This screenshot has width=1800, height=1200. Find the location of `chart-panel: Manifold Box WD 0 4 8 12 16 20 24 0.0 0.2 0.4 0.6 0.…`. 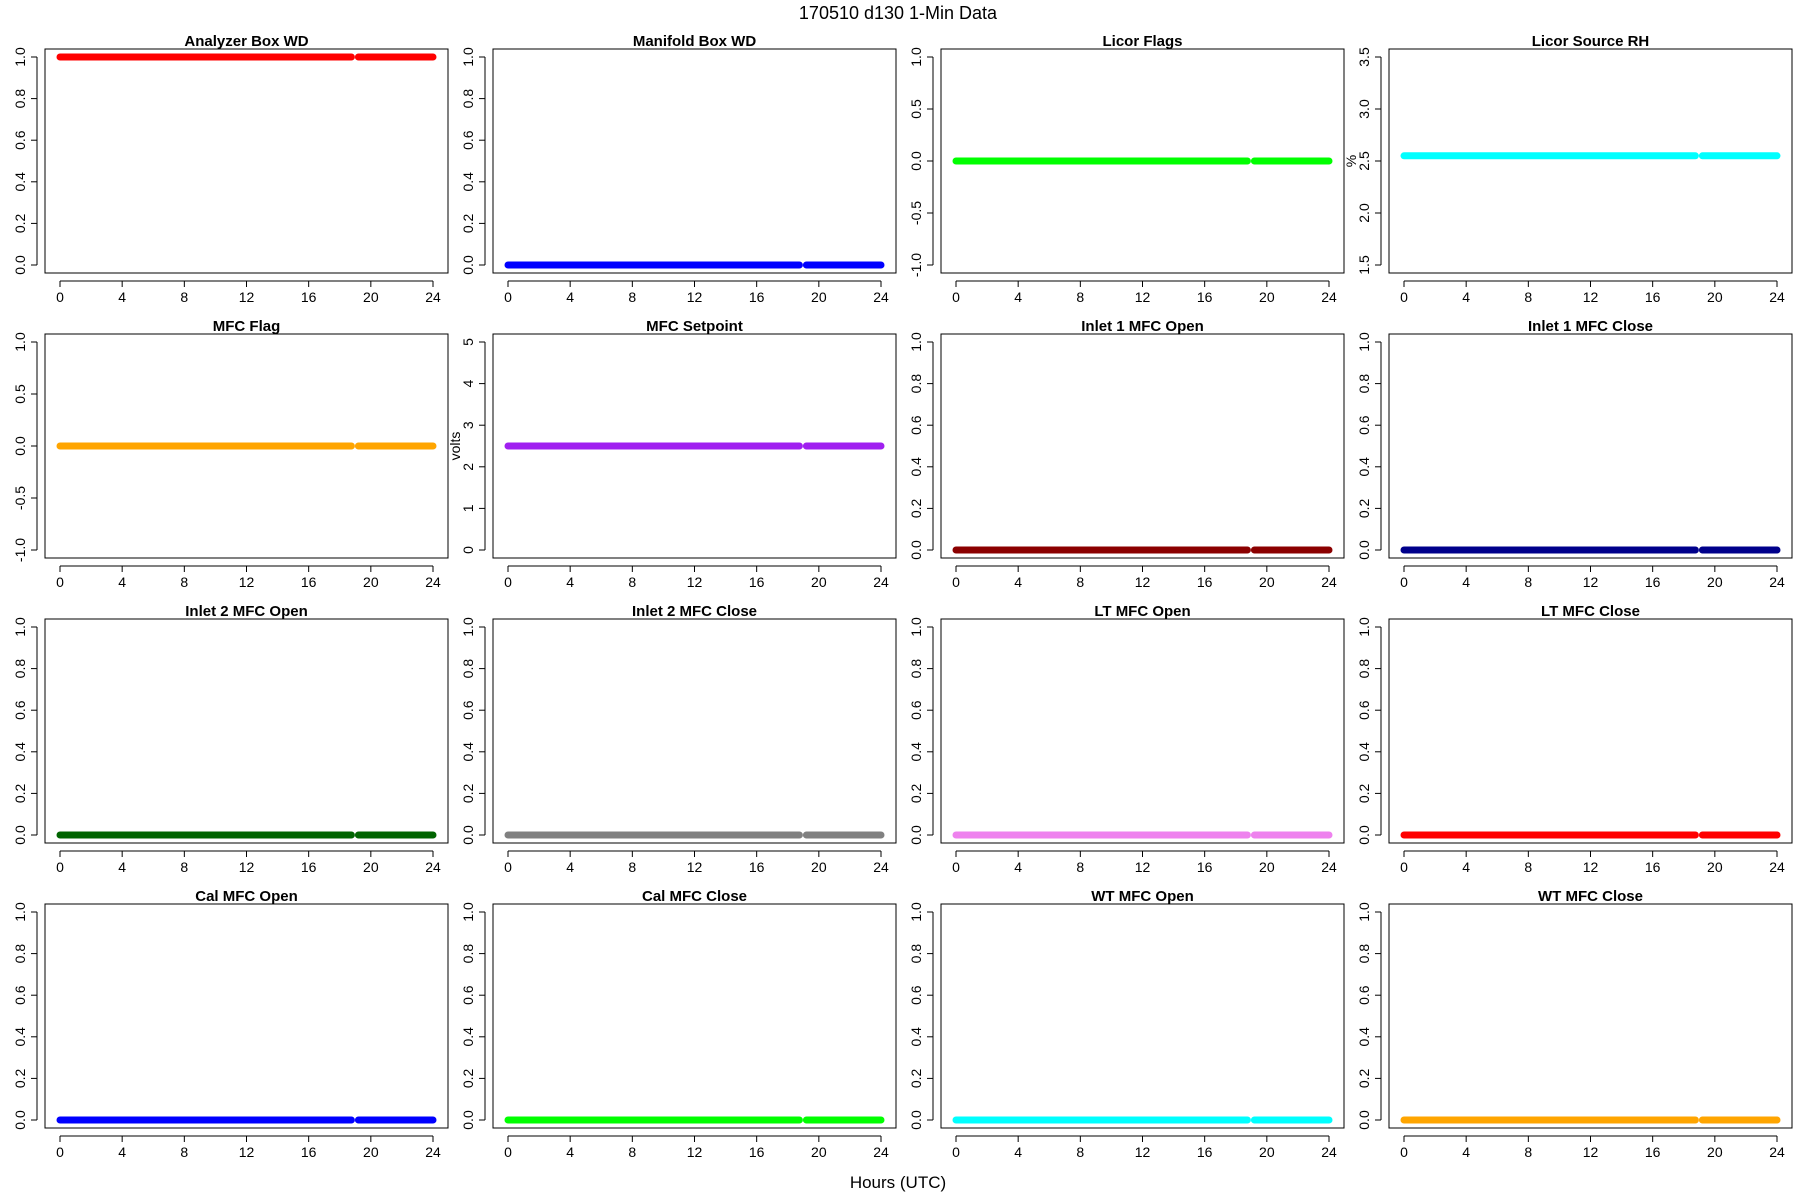

chart-panel: Manifold Box WD 0 4 8 12 16 20 24 0.0 0.2 0.4 0.6 0.… is located at coordinates (678, 169).